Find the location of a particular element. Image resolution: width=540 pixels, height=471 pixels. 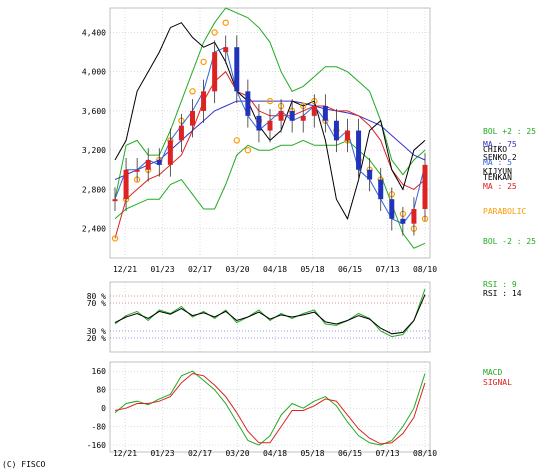

x-tick-label-bottom: 02/17 is located at coordinates (200, 453).